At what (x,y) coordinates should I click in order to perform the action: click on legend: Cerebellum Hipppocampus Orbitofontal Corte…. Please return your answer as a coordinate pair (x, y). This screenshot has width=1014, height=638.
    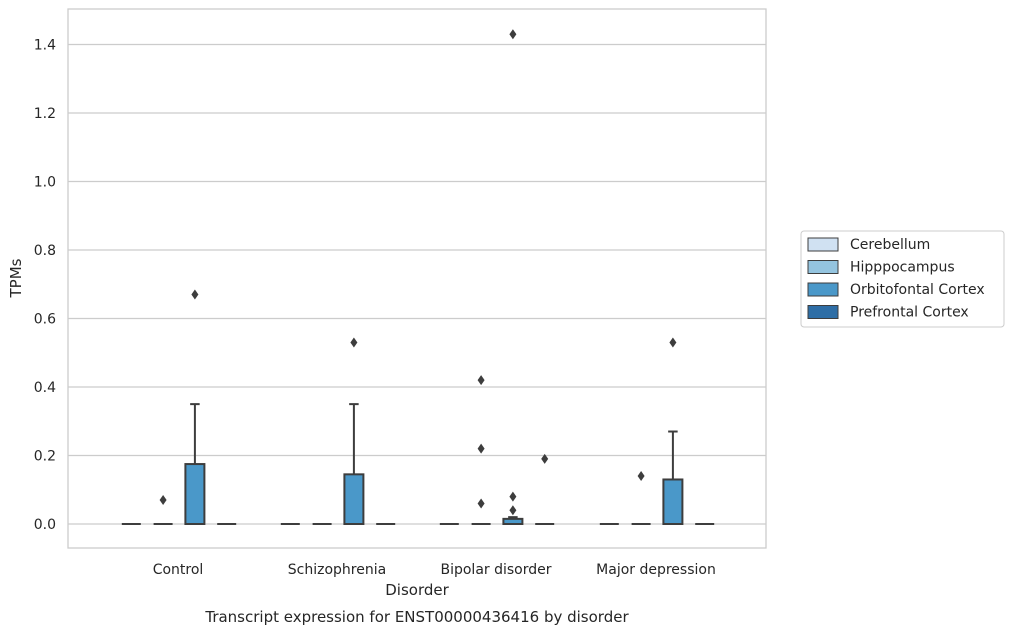
    Looking at the image, I should click on (902, 279).